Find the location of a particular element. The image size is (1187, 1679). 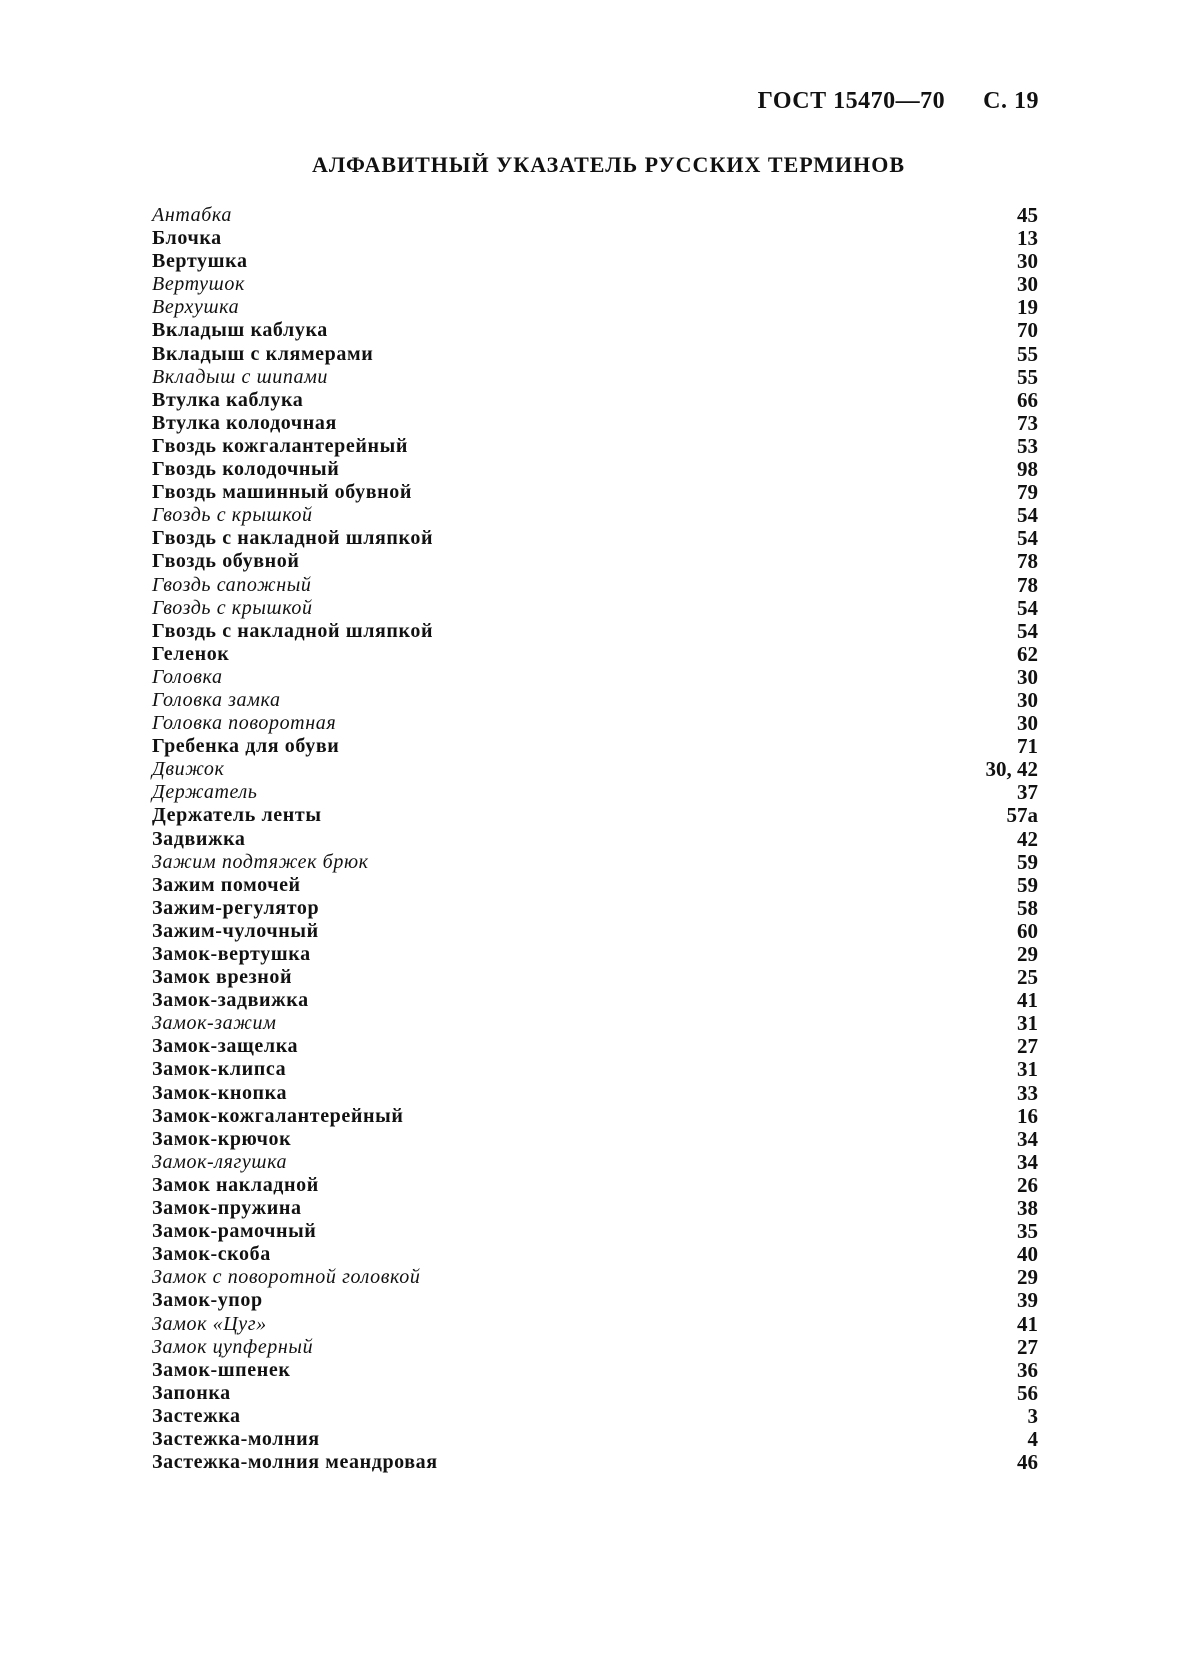

entry-reference: 46 is located at coordinates (1027, 1462).